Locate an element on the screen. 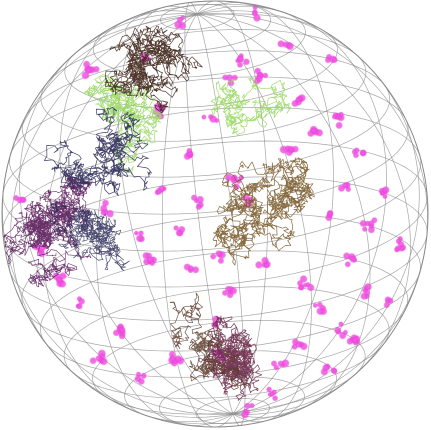  purple-walk-trail is located at coordinates (47, 230).